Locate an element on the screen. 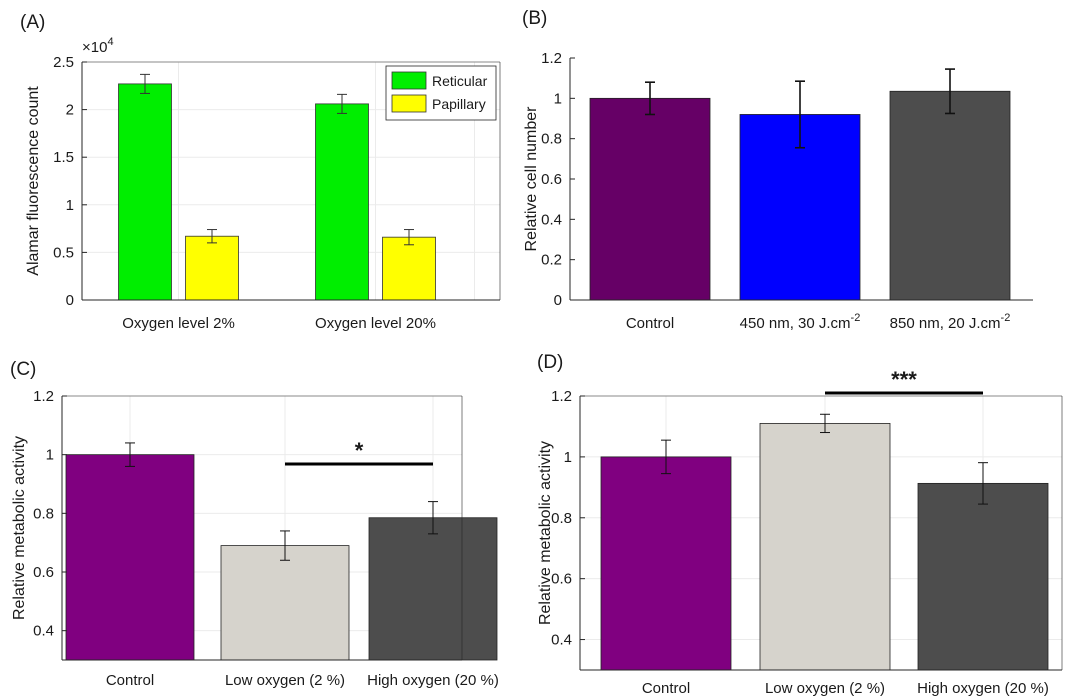 The height and width of the screenshot is (698, 1068). y-axis-label: Alamar fluorescence count is located at coordinates (33, 181).